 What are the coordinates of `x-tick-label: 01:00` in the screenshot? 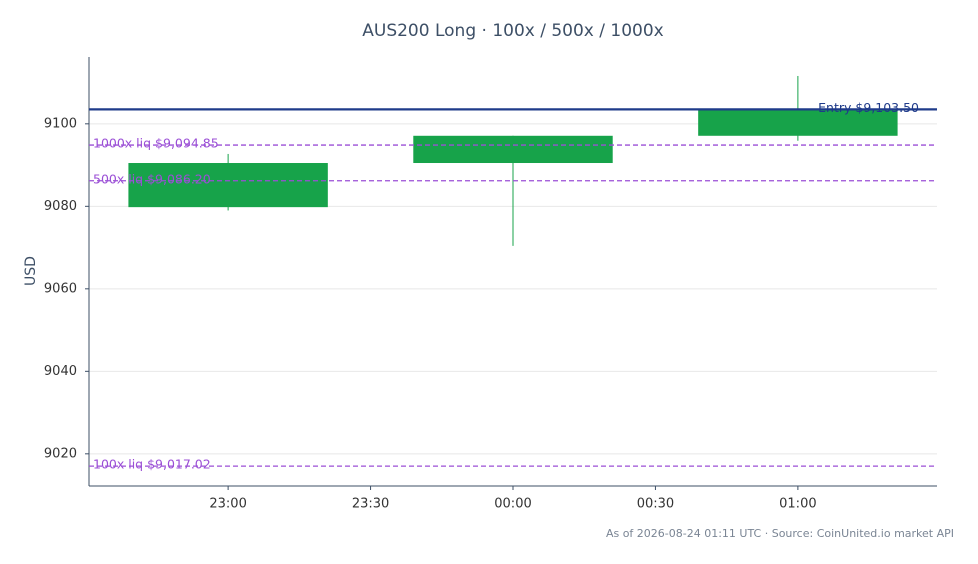 It's located at (797, 504).